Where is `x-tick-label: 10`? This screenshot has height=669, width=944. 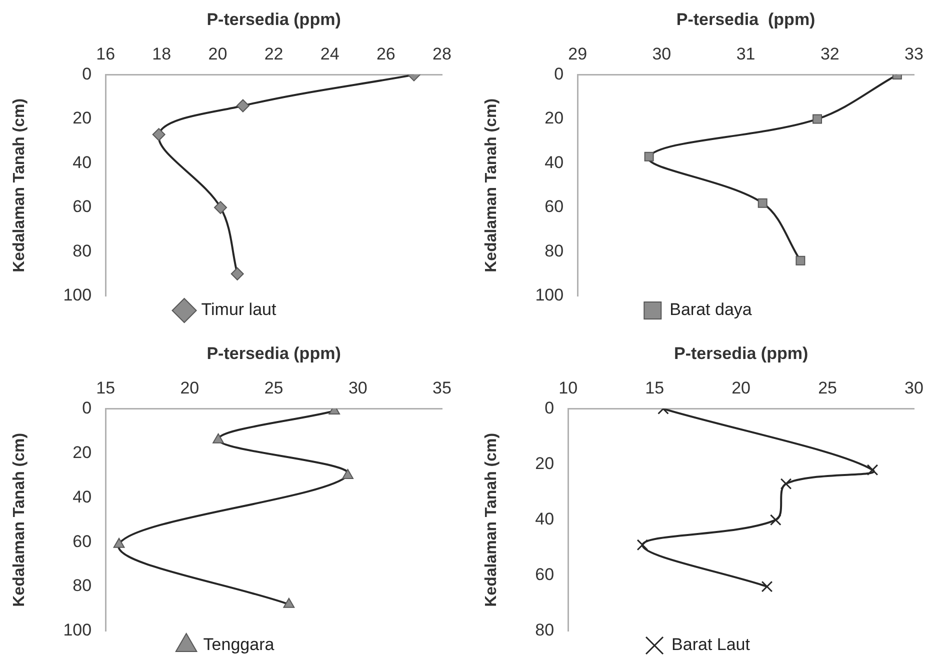
x-tick-label: 10 is located at coordinates (568, 388).